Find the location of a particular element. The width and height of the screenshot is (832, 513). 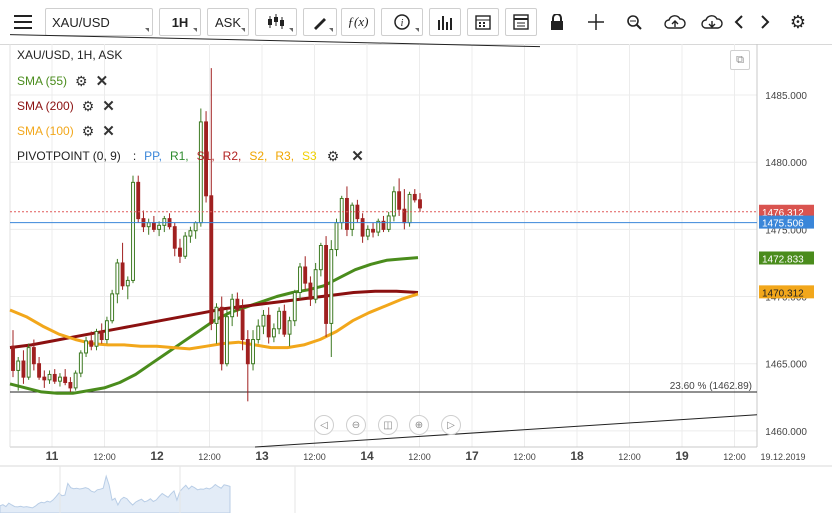

x-tick-label: 13 is located at coordinates (262, 456).